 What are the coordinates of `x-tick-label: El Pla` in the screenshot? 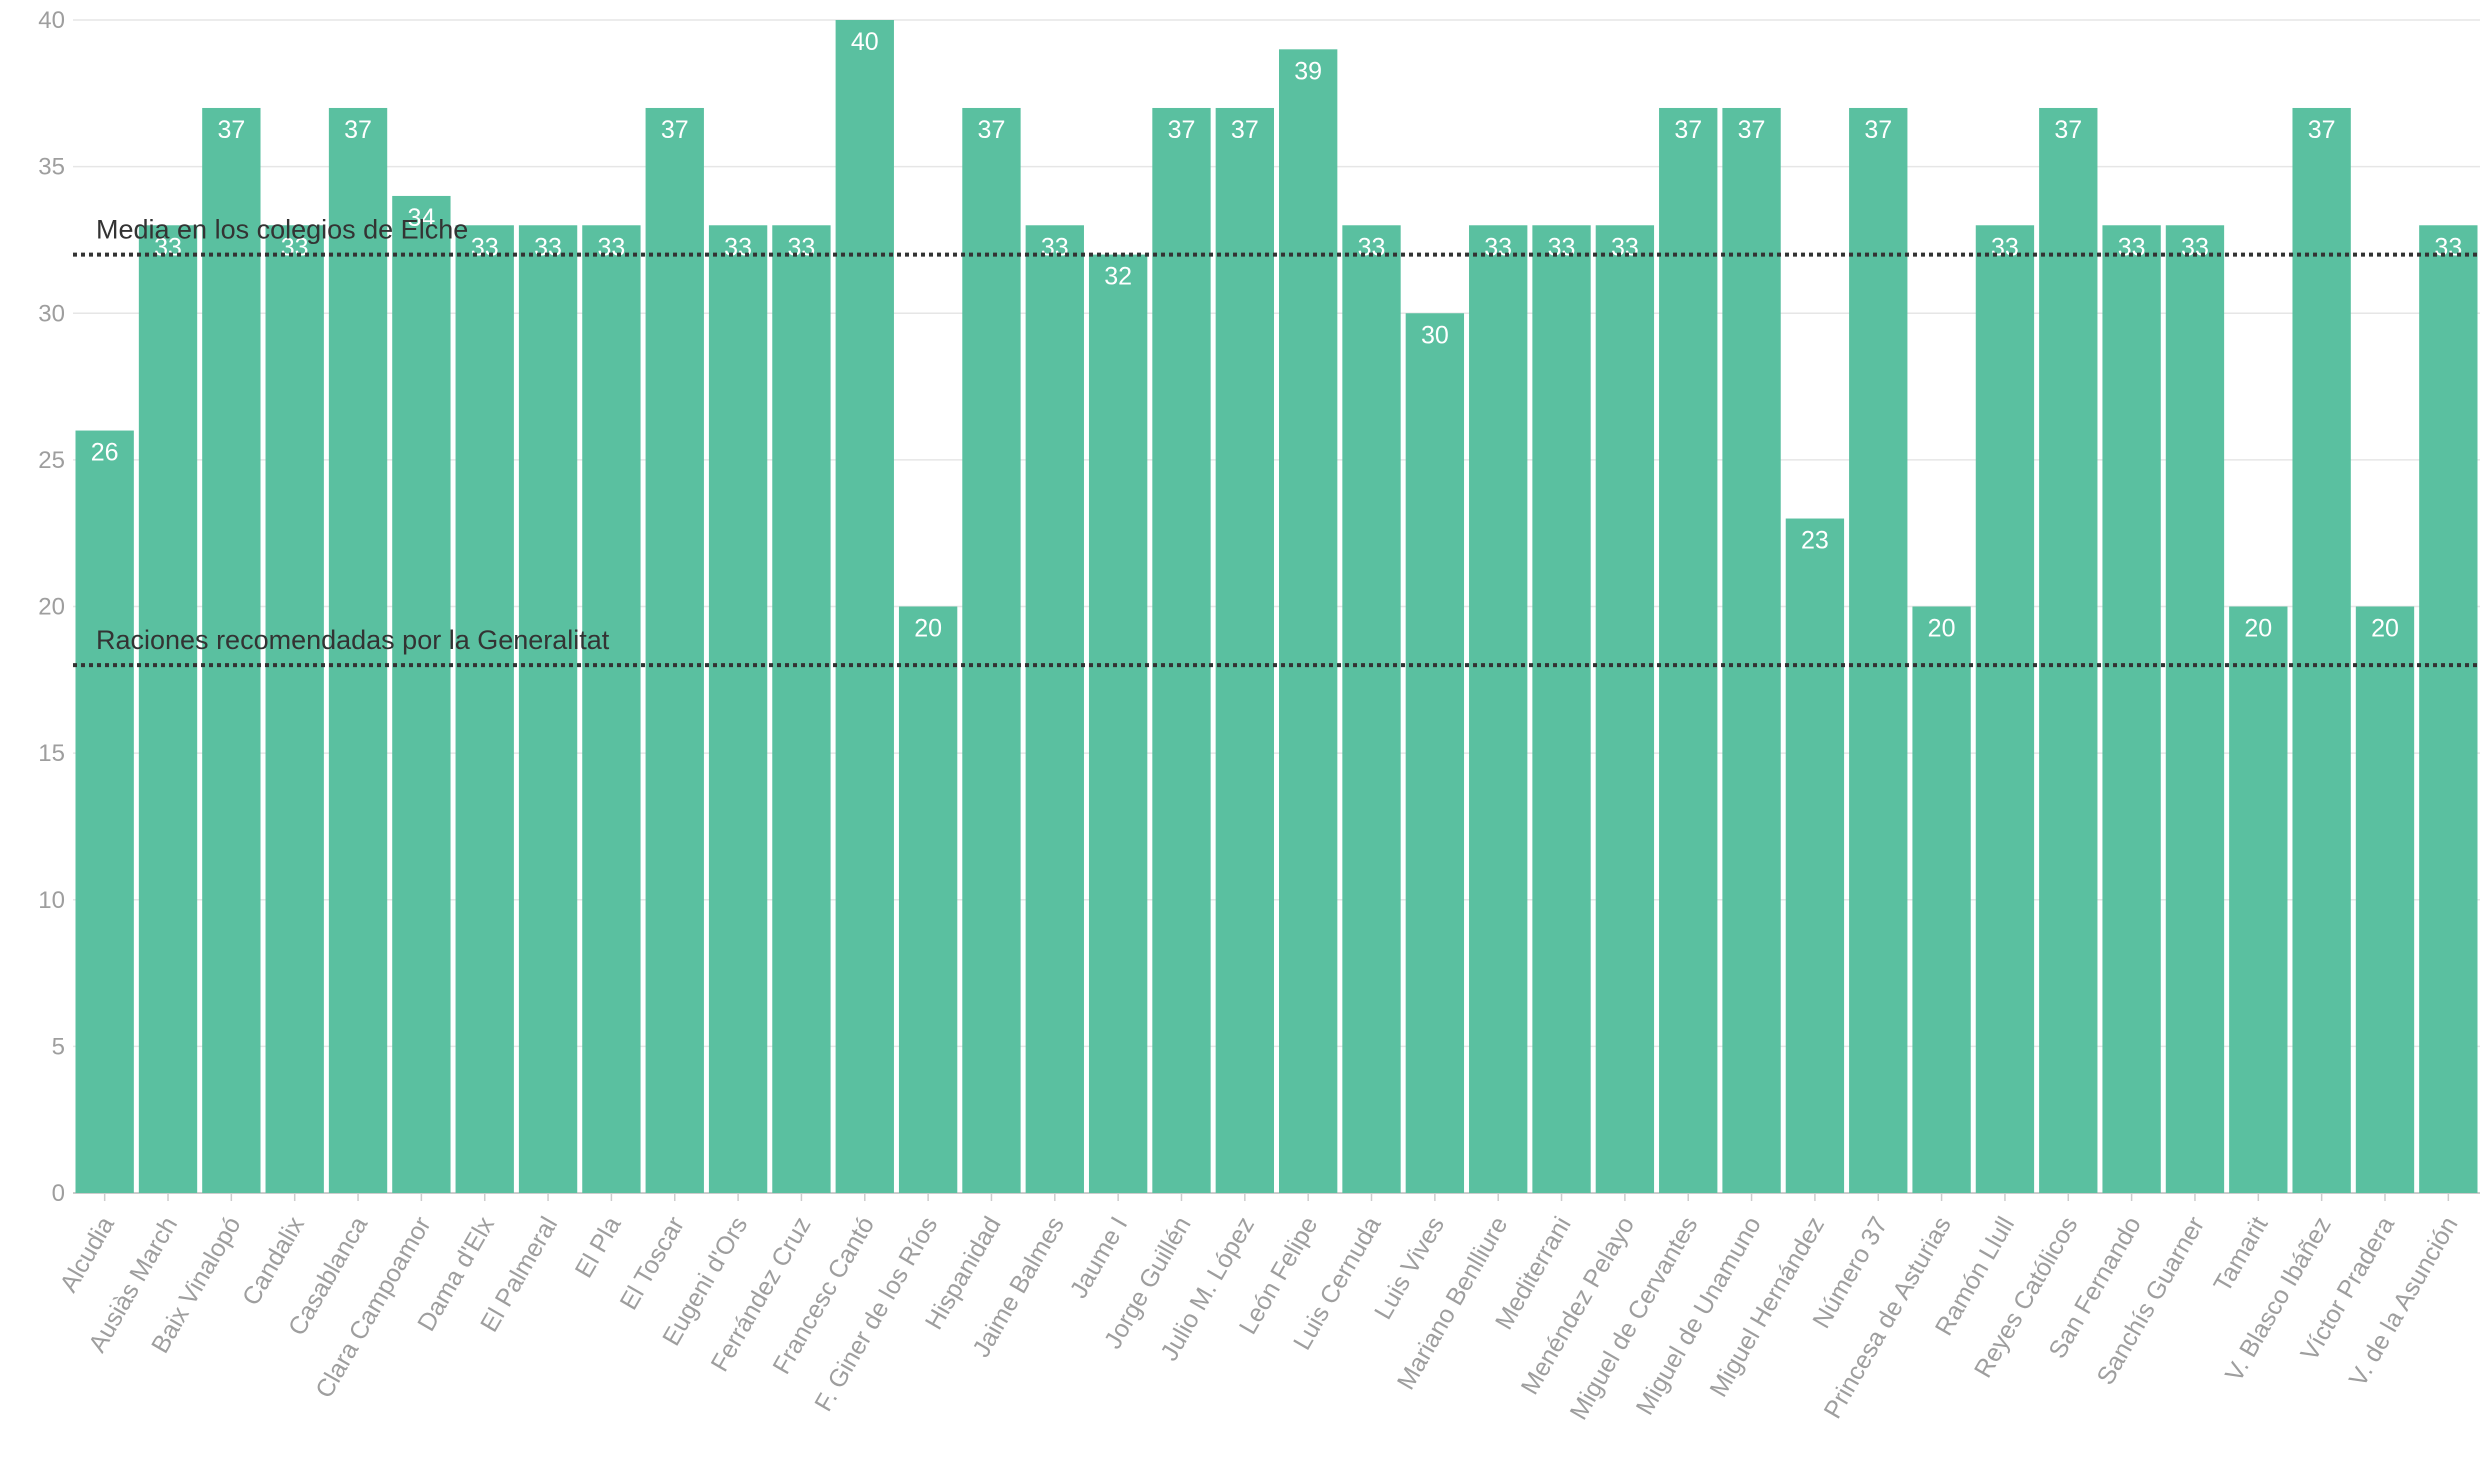 It's located at (598, 1247).